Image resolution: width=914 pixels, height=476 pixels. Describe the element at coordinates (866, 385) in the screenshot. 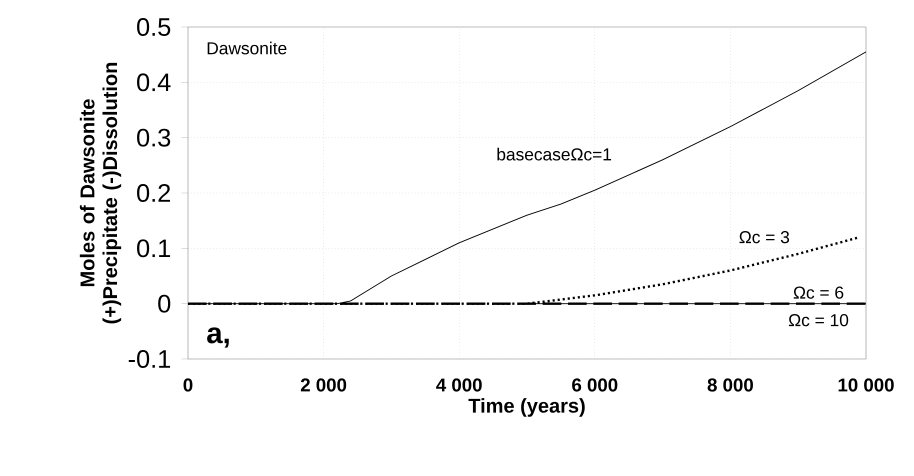

I see `x-tick-label: 10 000` at that location.